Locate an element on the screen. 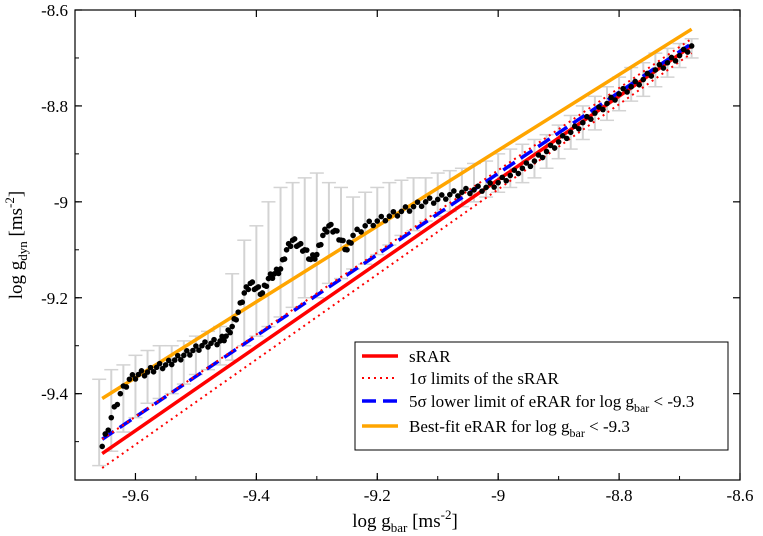 The image size is (763, 536). x-tick-label: -8.8 is located at coordinates (619, 495).